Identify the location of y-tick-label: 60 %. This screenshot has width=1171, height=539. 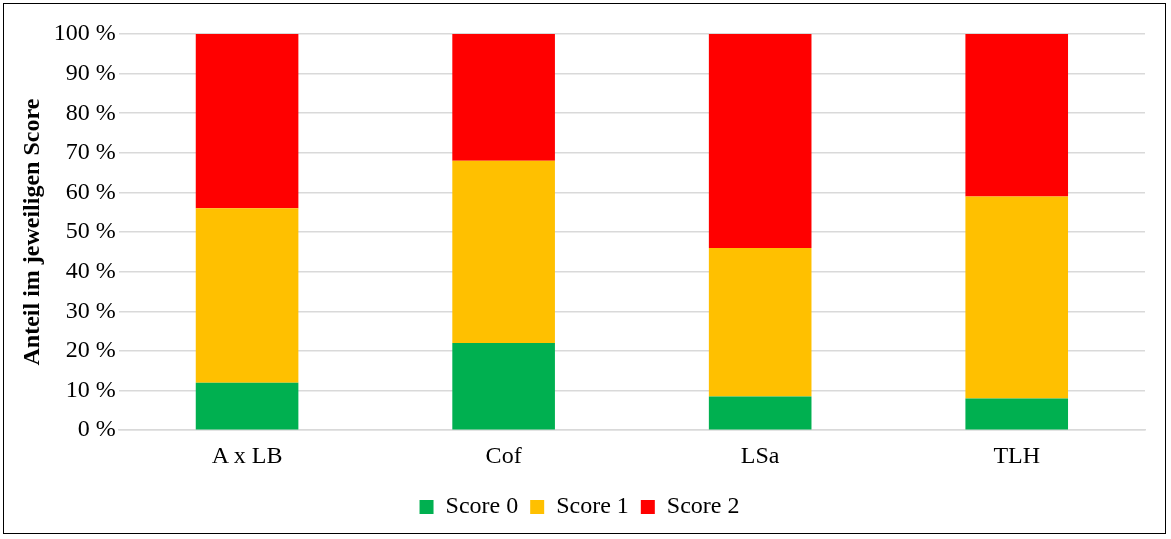
(90, 190).